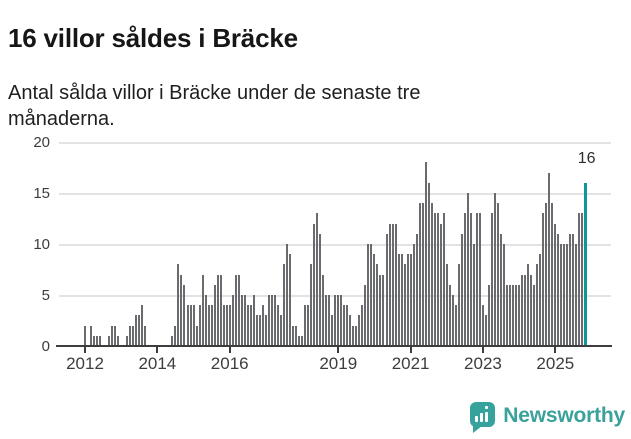  Describe the element at coordinates (555, 363) in the screenshot. I see `x-axis-label-2025: 2025` at that location.